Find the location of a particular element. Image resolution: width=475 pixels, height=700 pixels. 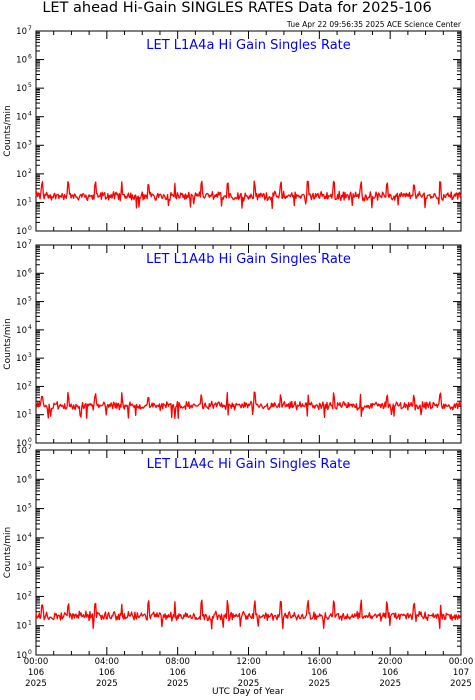

panel-title: LET L1A4a Hi Gain Singles Rate is located at coordinates (248, 45).